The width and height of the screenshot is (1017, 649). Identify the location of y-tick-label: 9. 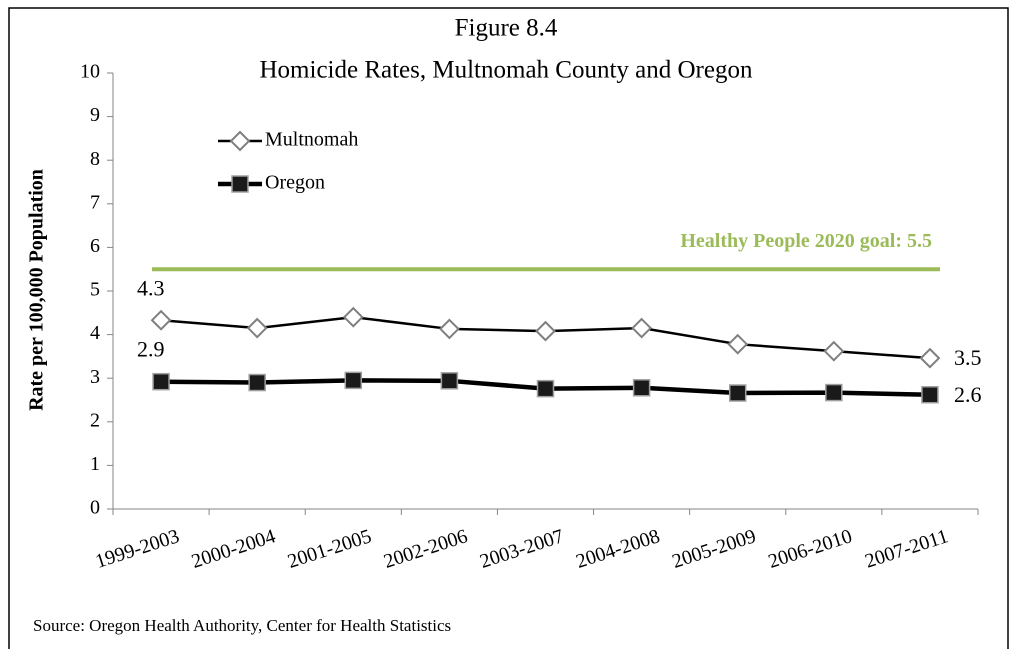
(95, 115).